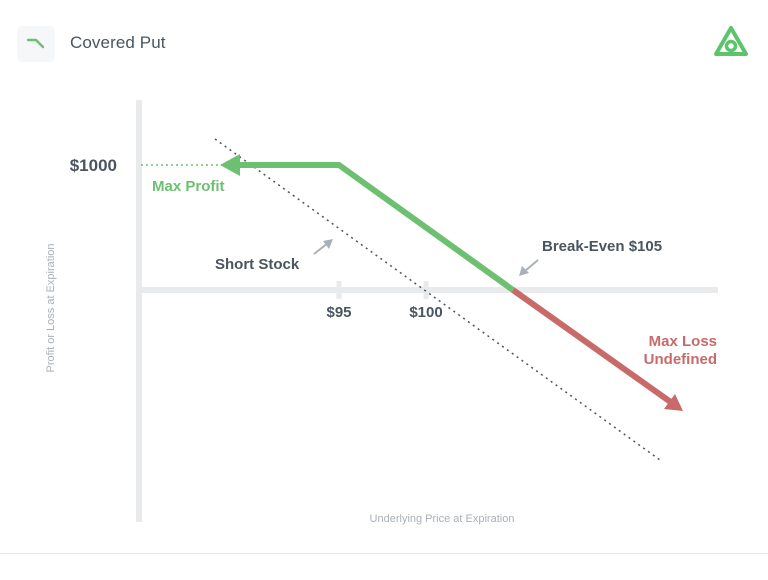  I want to click on loss-line, so click(592, 346).